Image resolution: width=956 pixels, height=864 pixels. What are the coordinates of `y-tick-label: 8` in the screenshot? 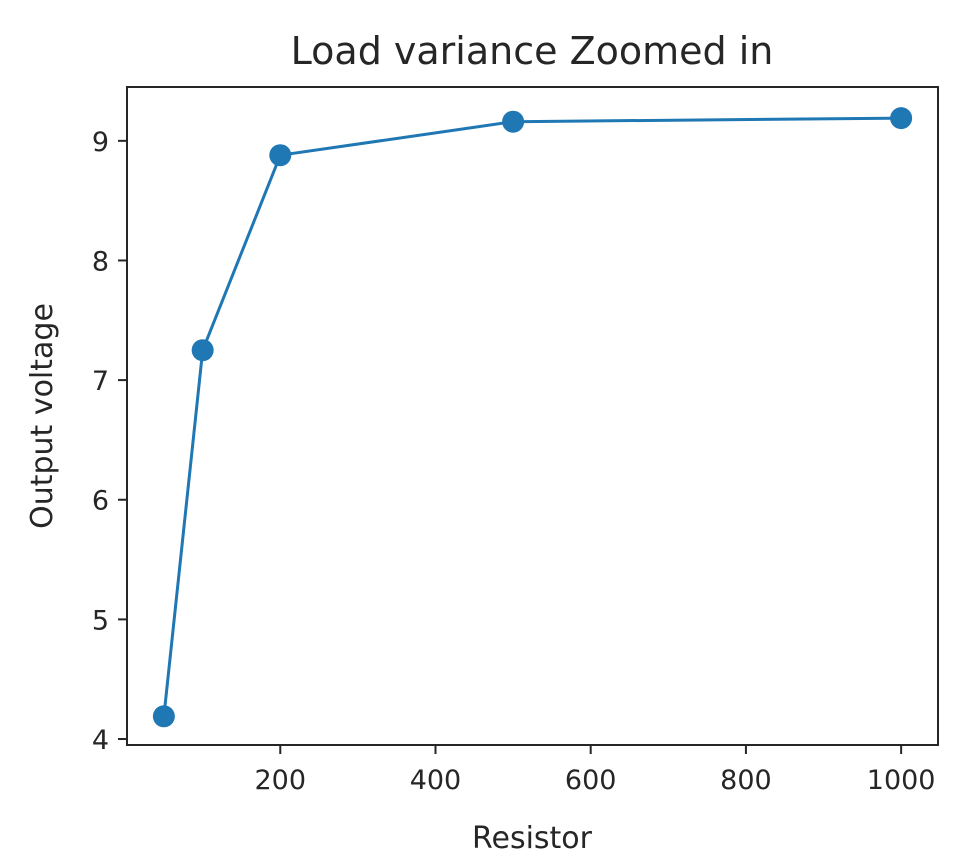 It's located at (100, 261).